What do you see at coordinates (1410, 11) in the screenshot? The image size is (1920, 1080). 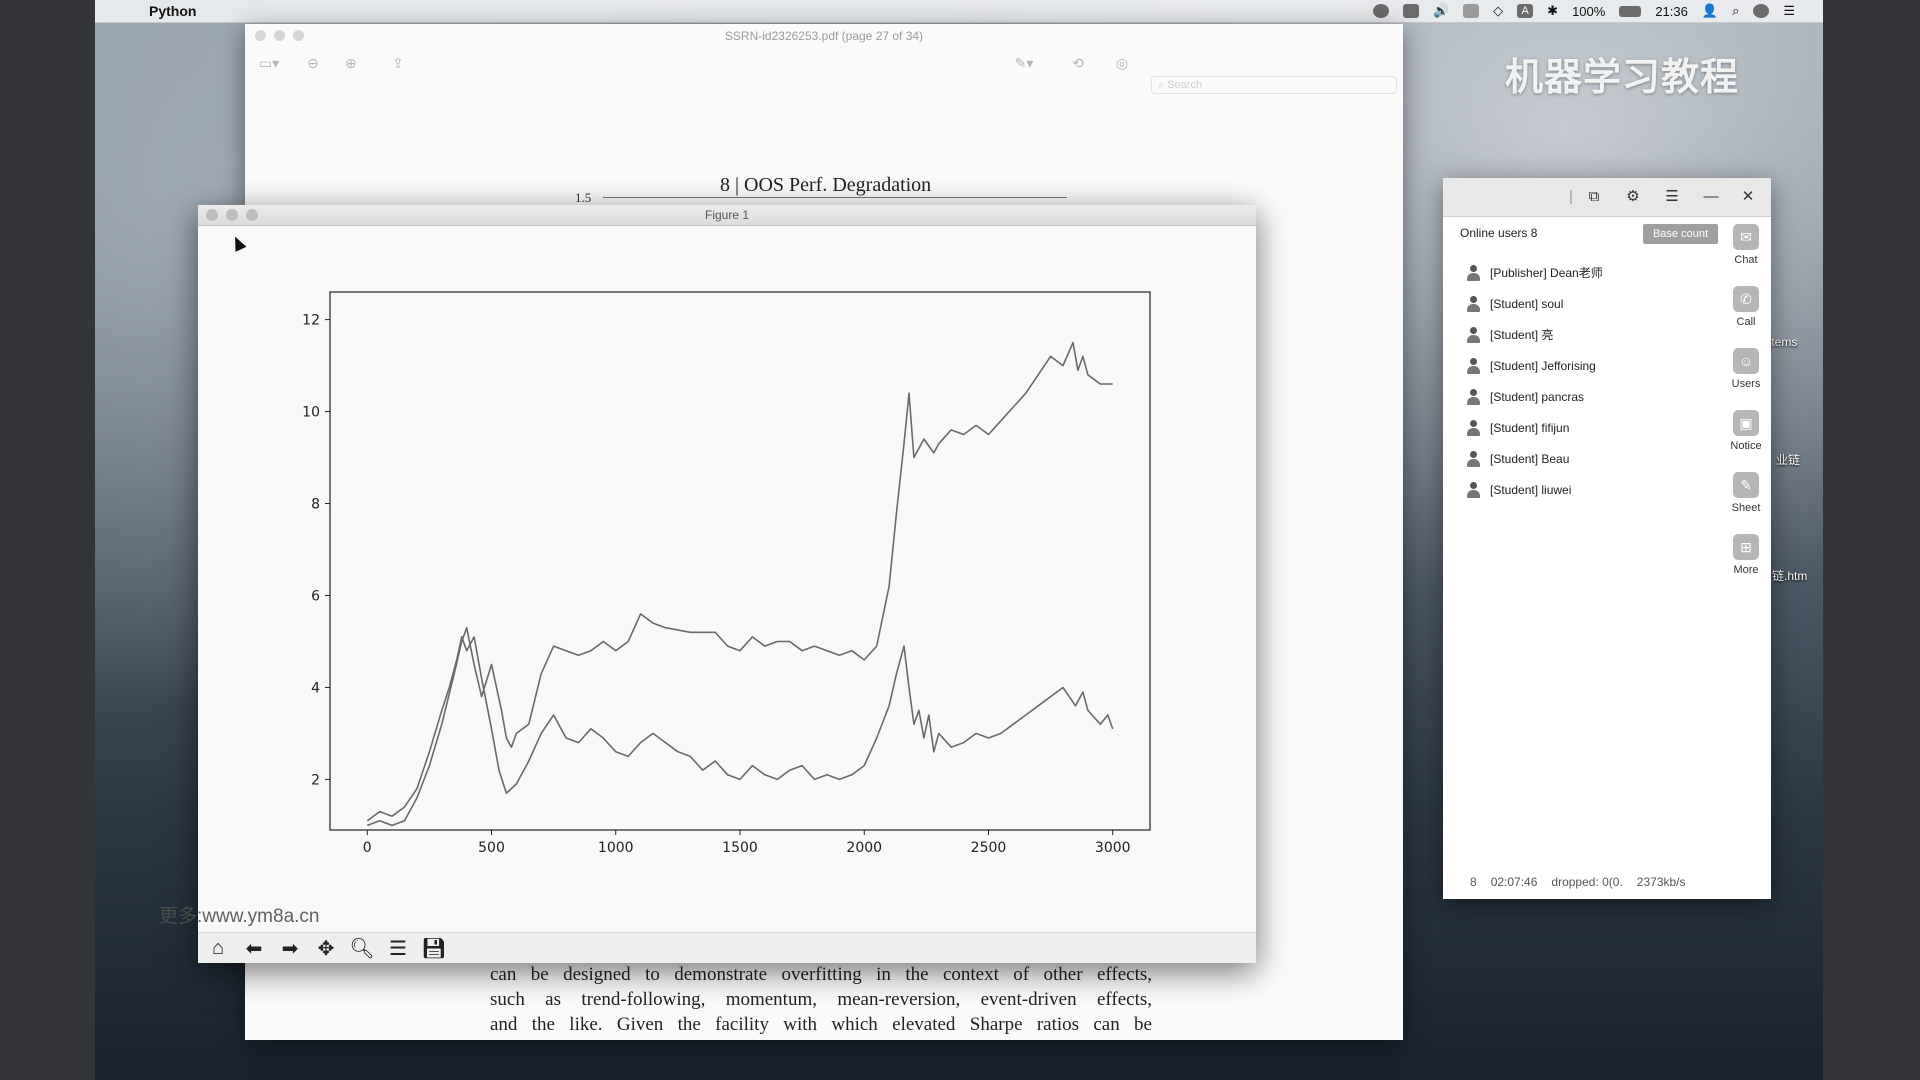 I see `shield-icon` at bounding box center [1410, 11].